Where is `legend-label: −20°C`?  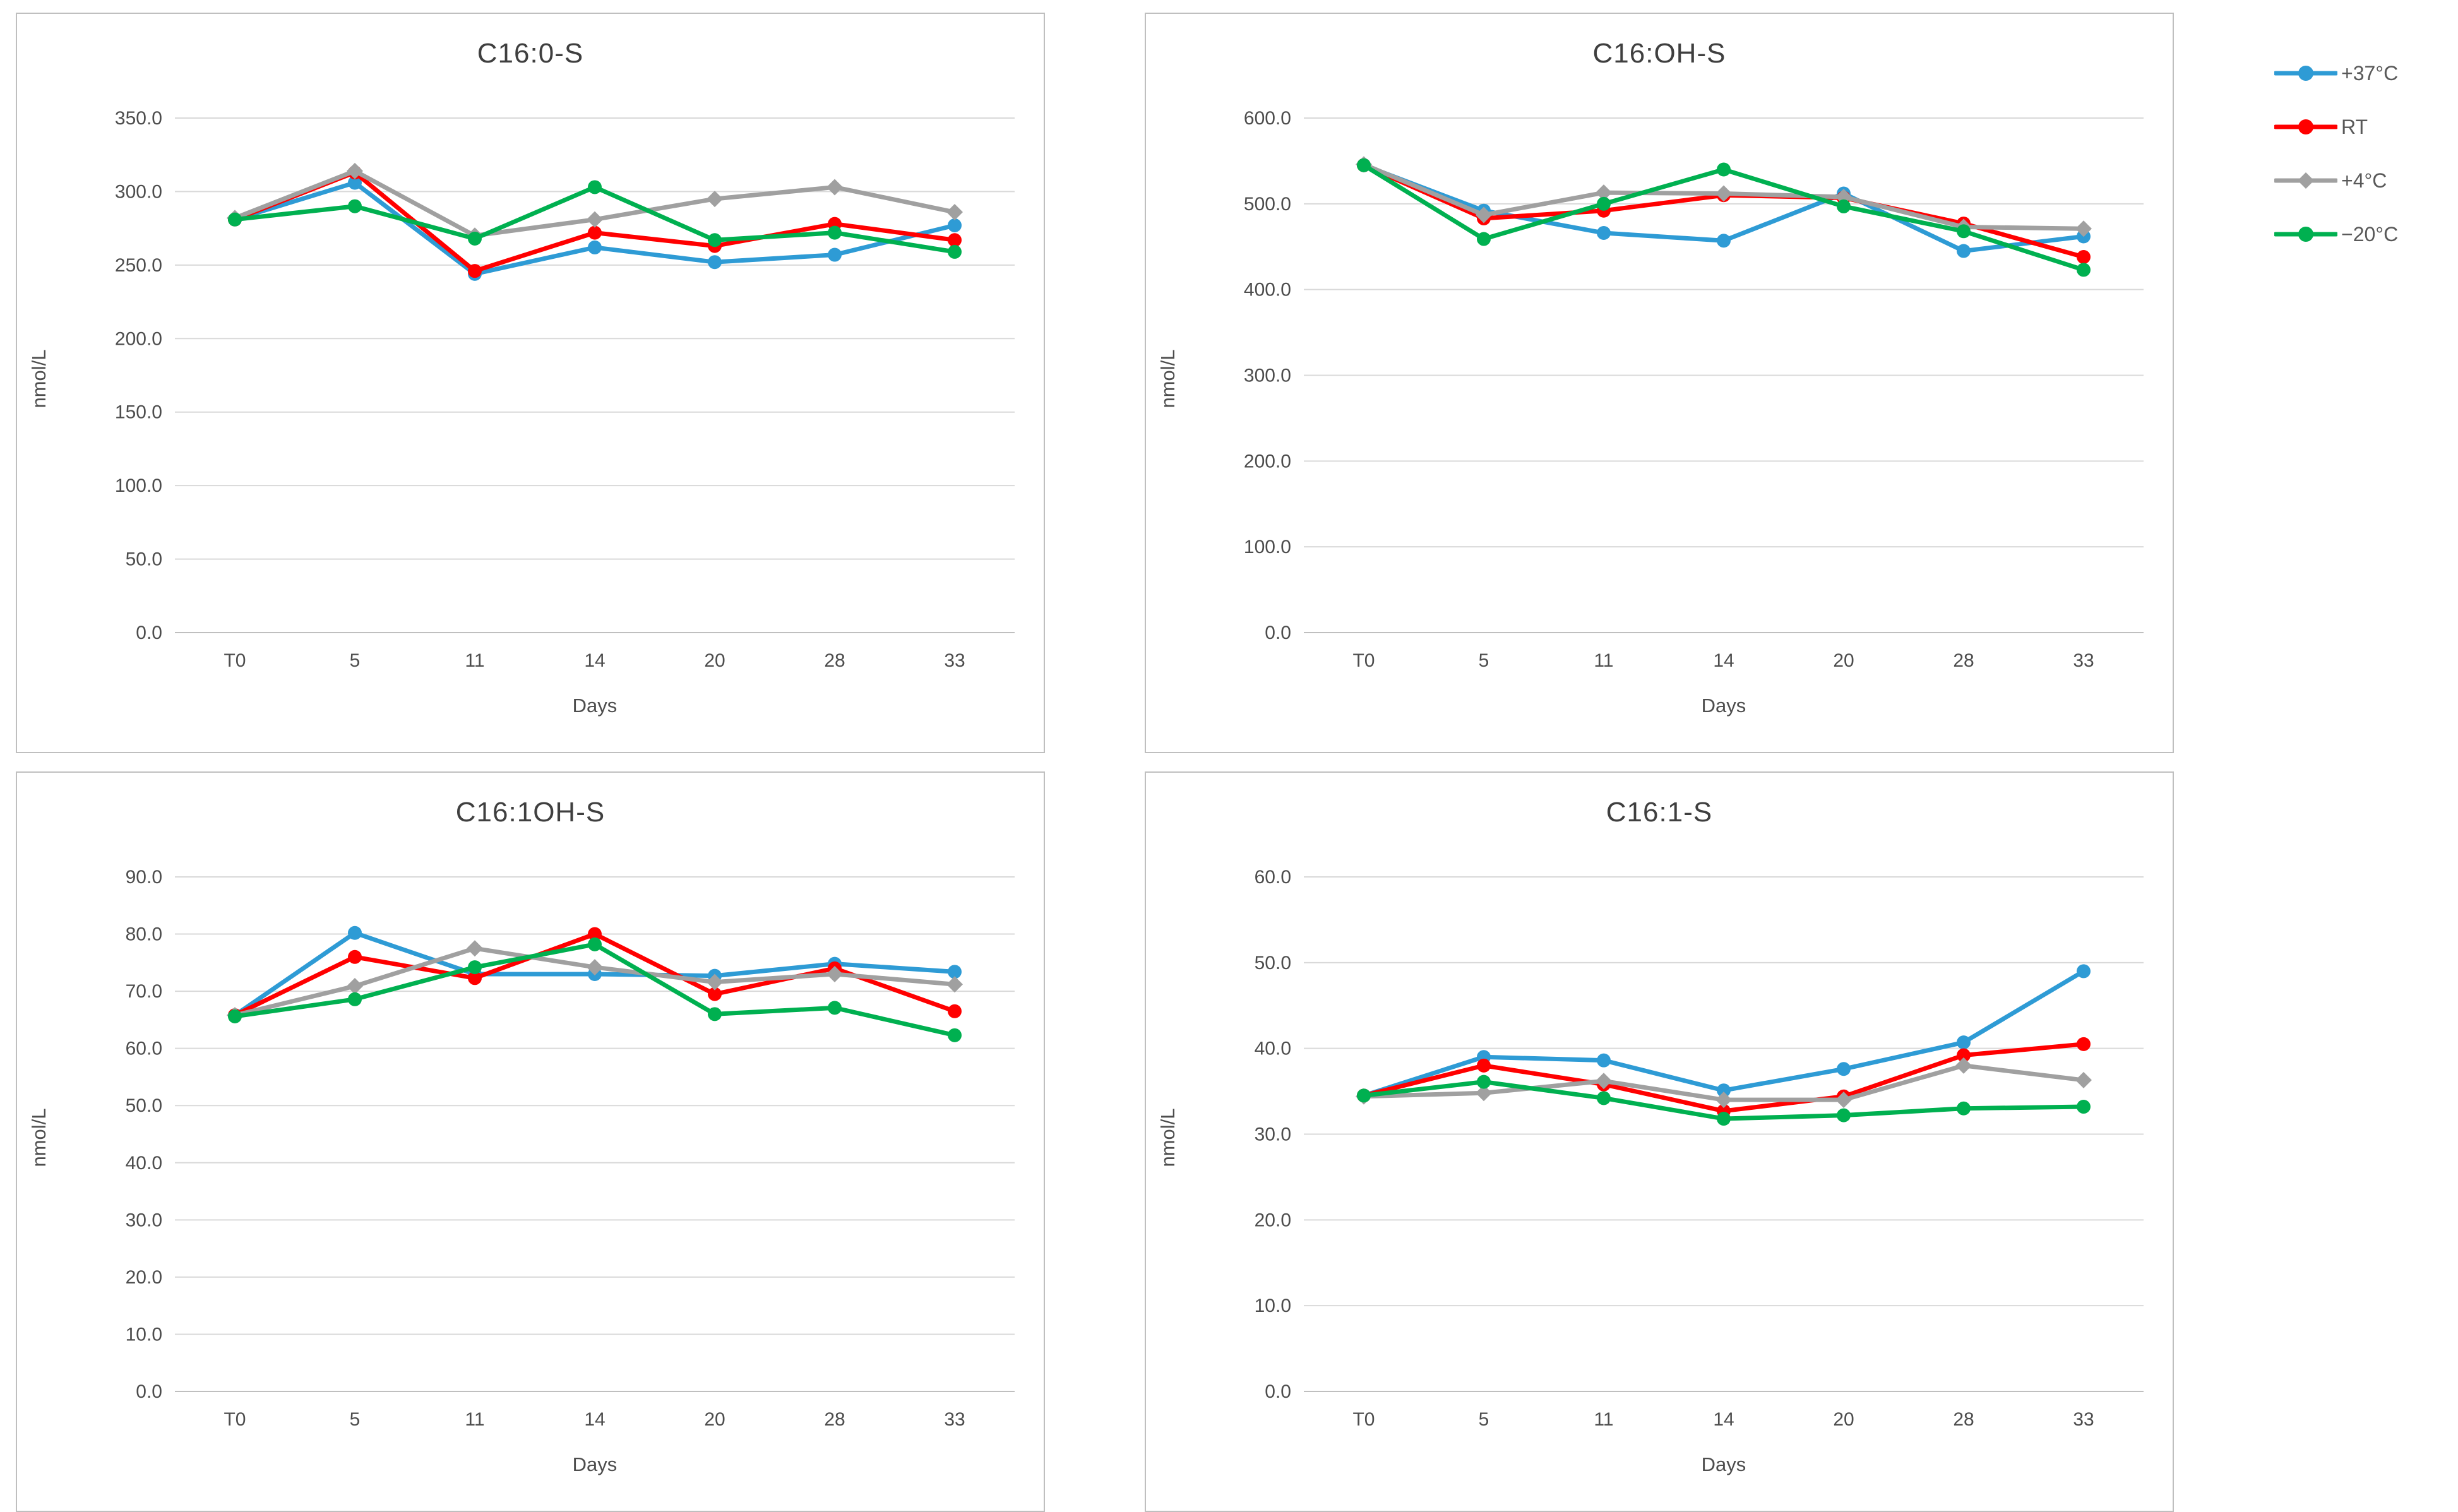
legend-label: −20°C is located at coordinates (2370, 234).